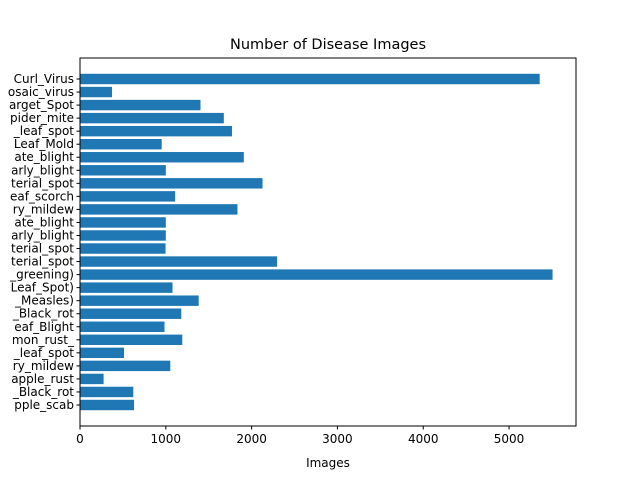  Describe the element at coordinates (328, 463) in the screenshot. I see `x-axis-label: Images` at that location.